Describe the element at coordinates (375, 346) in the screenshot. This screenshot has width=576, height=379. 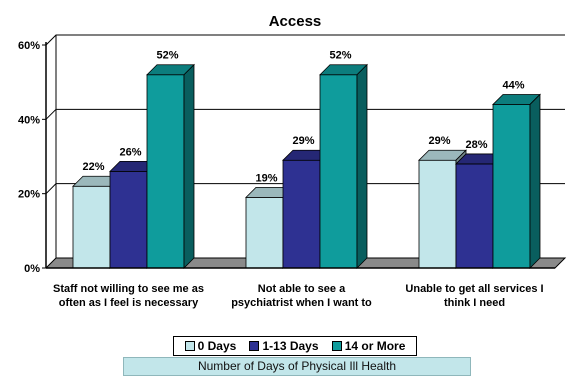
I see `legend-label-14-or-more: 14 or More` at that location.